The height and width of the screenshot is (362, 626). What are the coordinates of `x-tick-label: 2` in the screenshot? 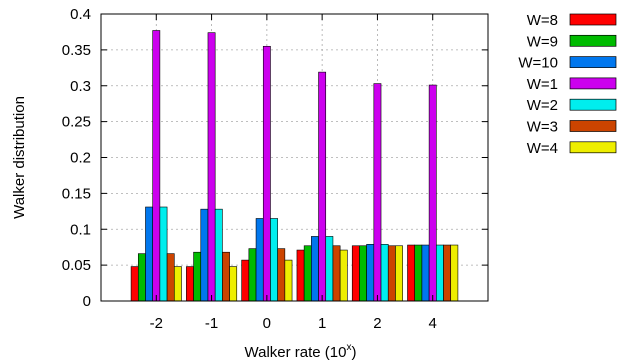 It's located at (377, 323).